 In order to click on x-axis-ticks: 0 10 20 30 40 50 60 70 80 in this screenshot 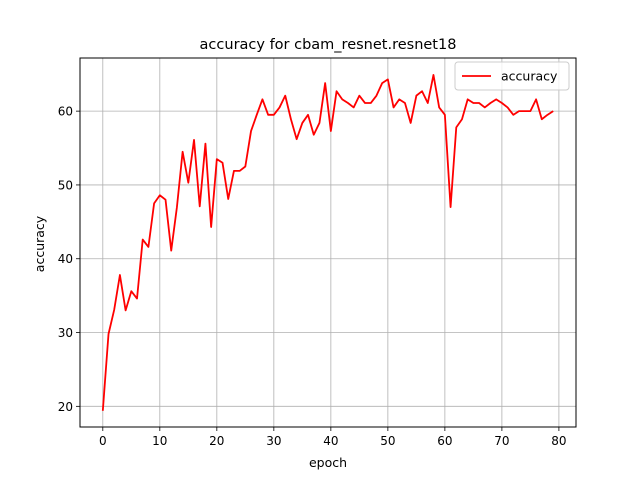, I will do `click(333, 437)`.